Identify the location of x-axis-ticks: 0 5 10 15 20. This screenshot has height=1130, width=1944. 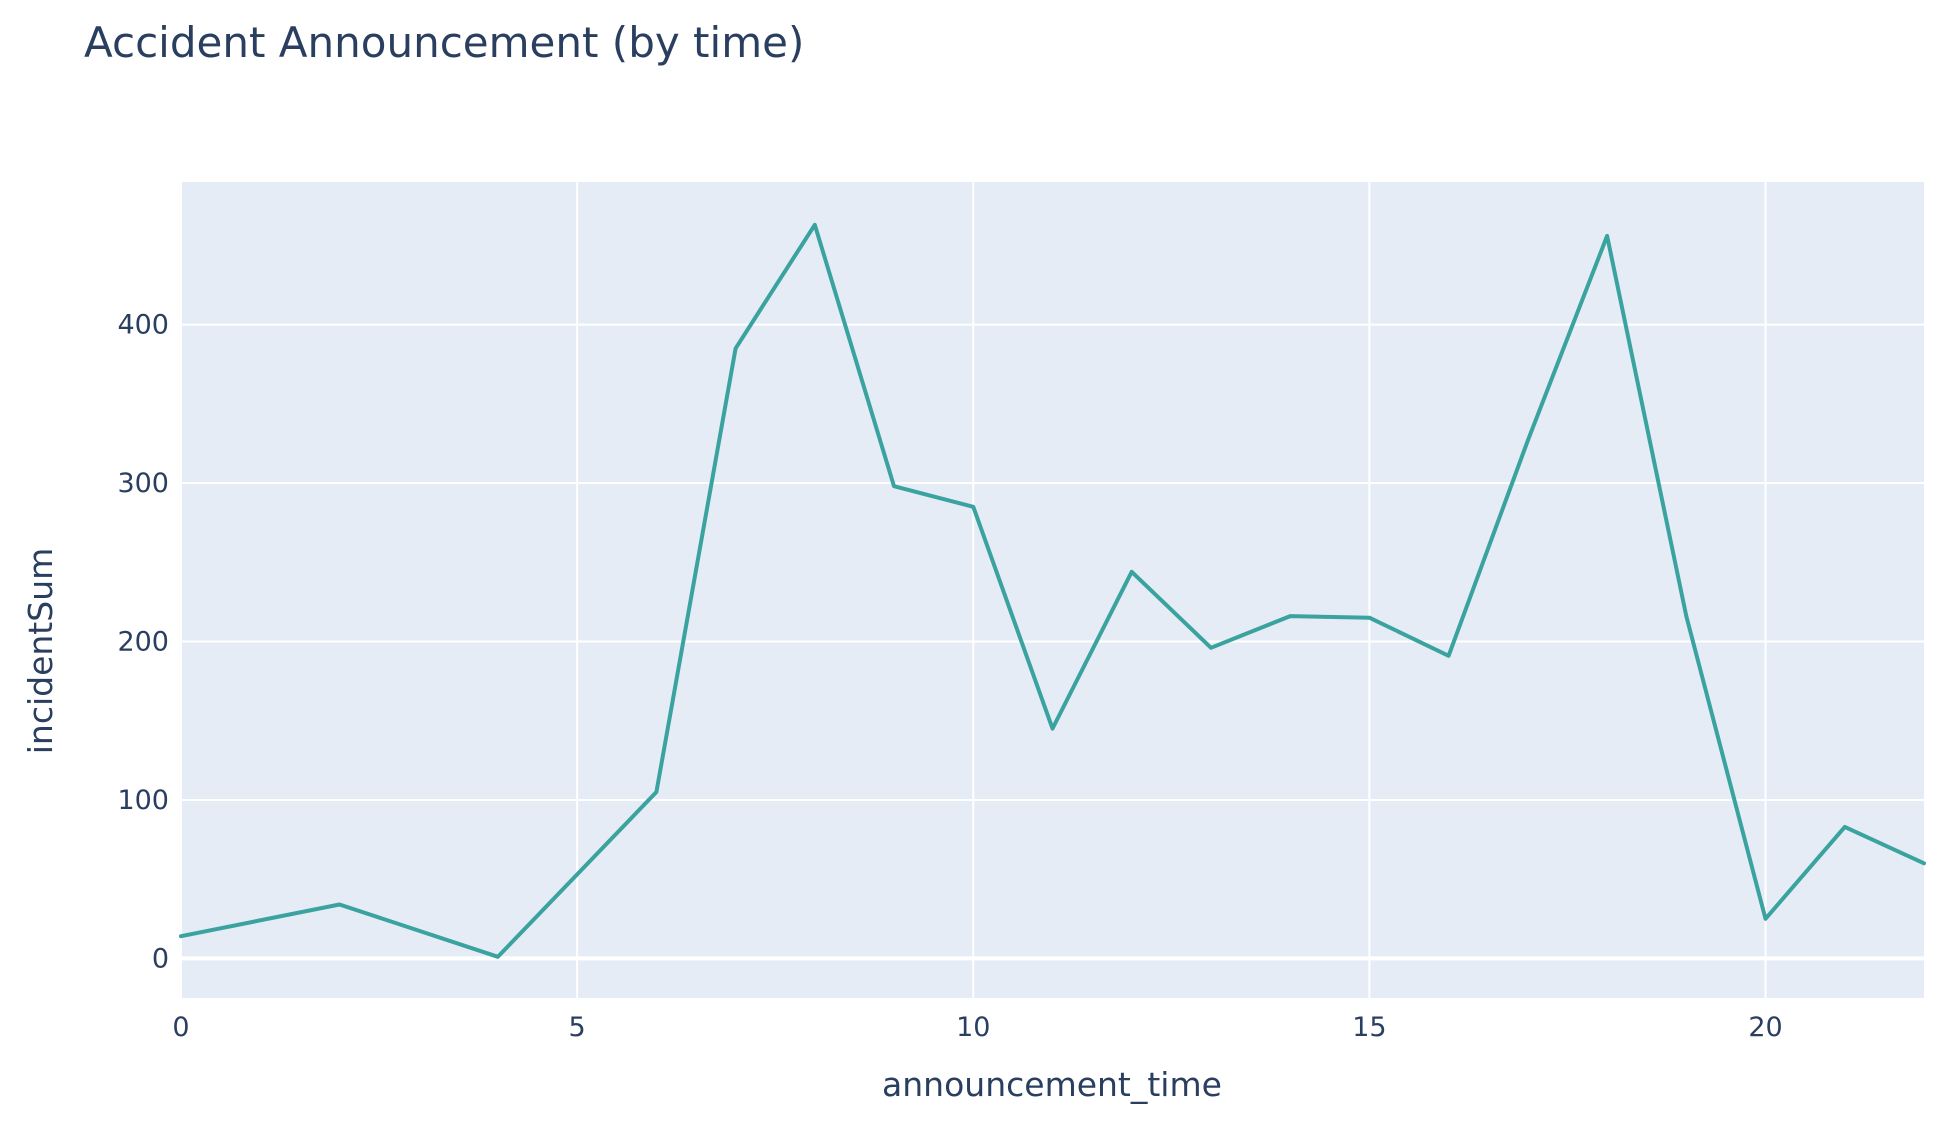
(977, 1027).